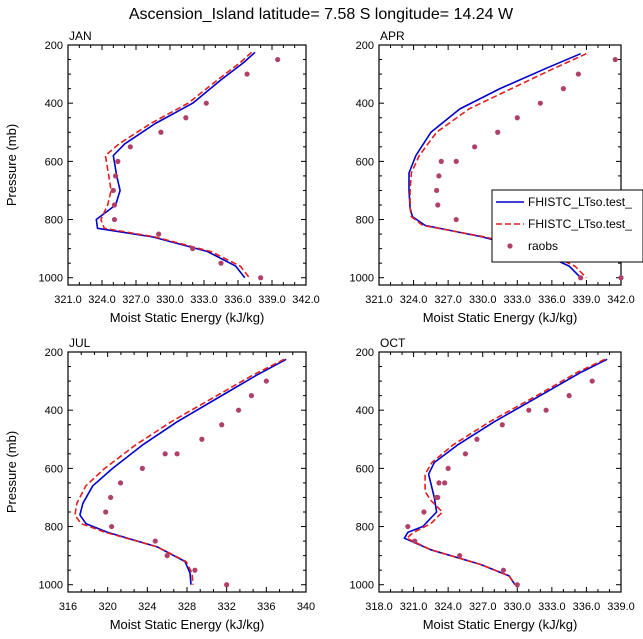 This screenshot has height=639, width=643. Describe the element at coordinates (183, 471) in the screenshot. I see `series-line-solid` at that location.